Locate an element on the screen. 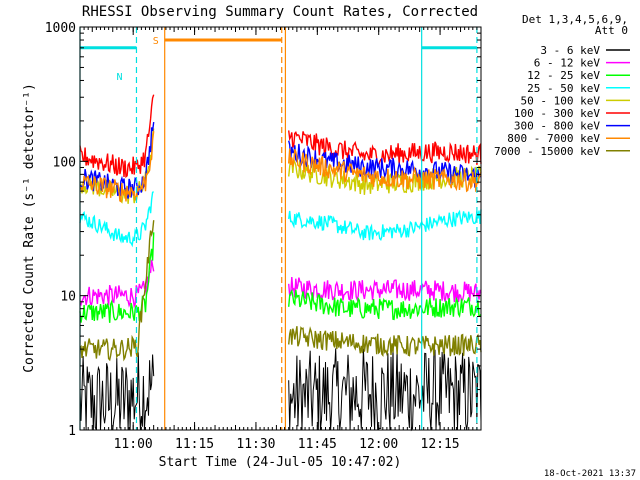 This screenshot has height=480, width=640. y-tick-label: 1 is located at coordinates (72, 431).